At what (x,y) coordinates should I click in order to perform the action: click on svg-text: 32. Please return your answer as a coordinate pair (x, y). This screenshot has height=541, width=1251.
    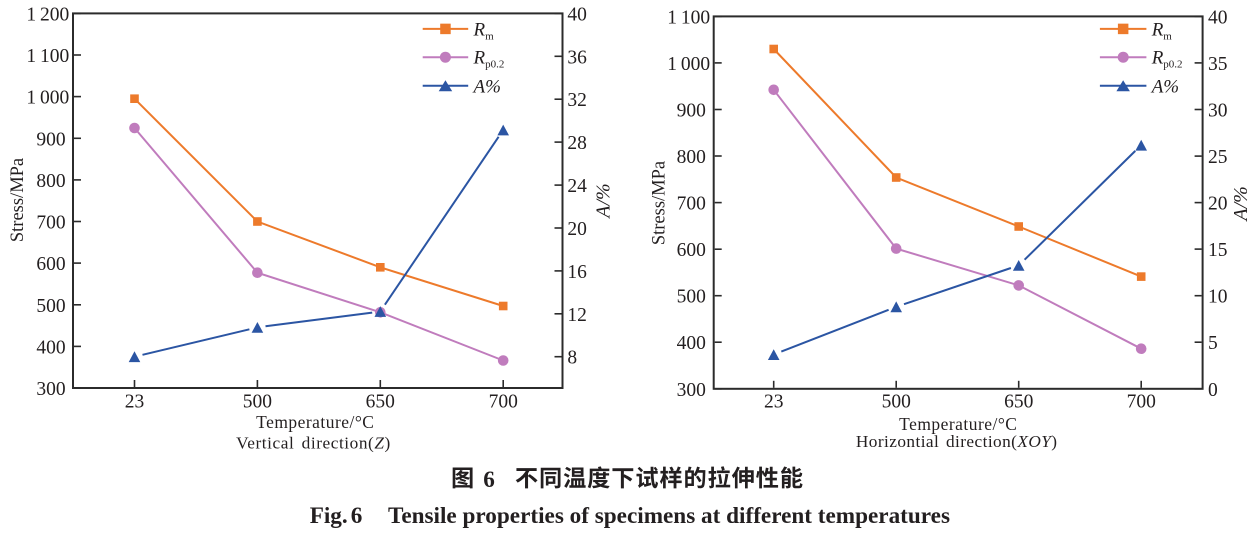
    Looking at the image, I should click on (577, 100).